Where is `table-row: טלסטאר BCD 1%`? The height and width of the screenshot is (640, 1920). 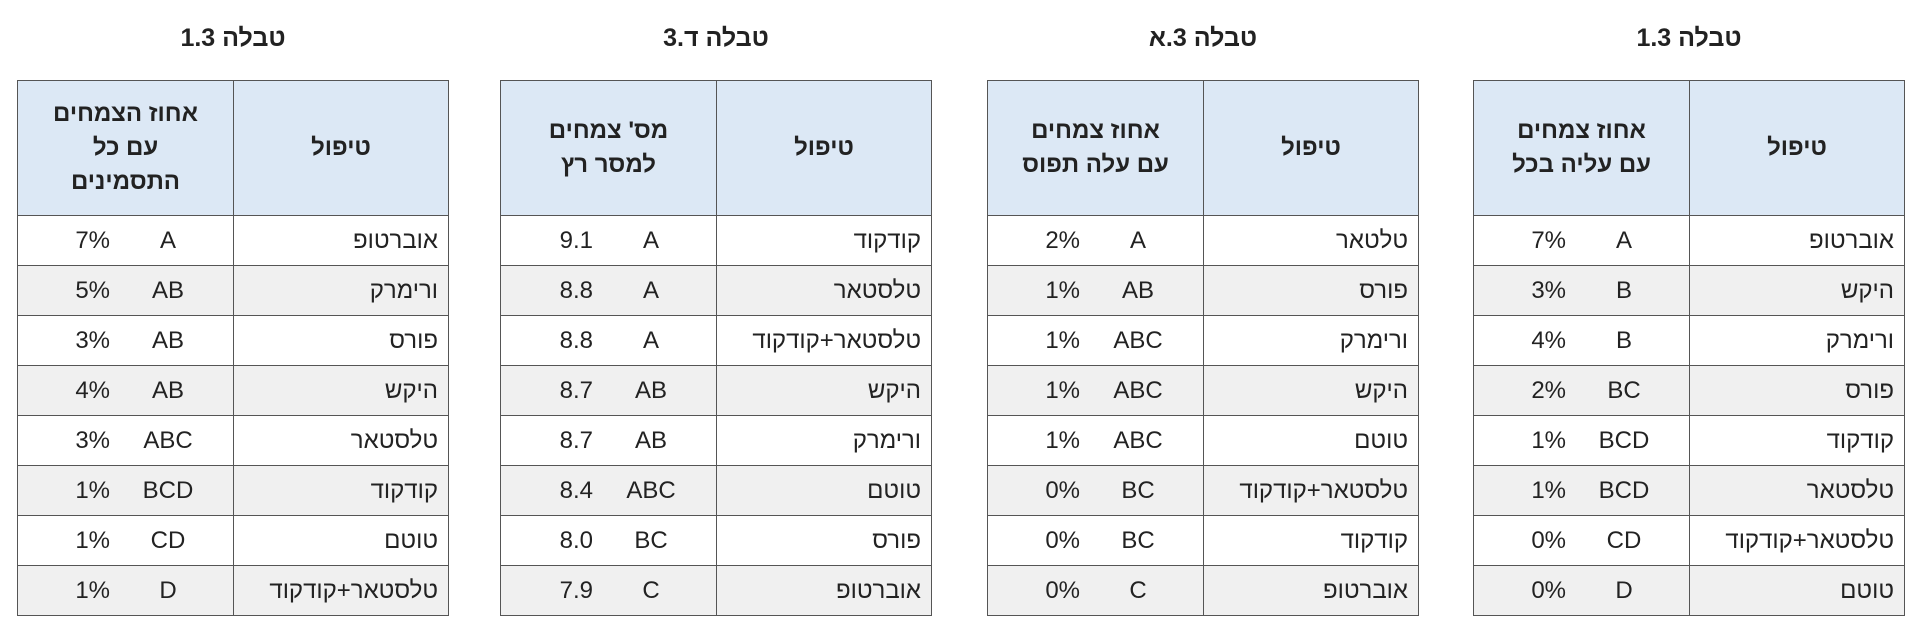
table-row: טלסטאר BCD 1% is located at coordinates (1689, 490).